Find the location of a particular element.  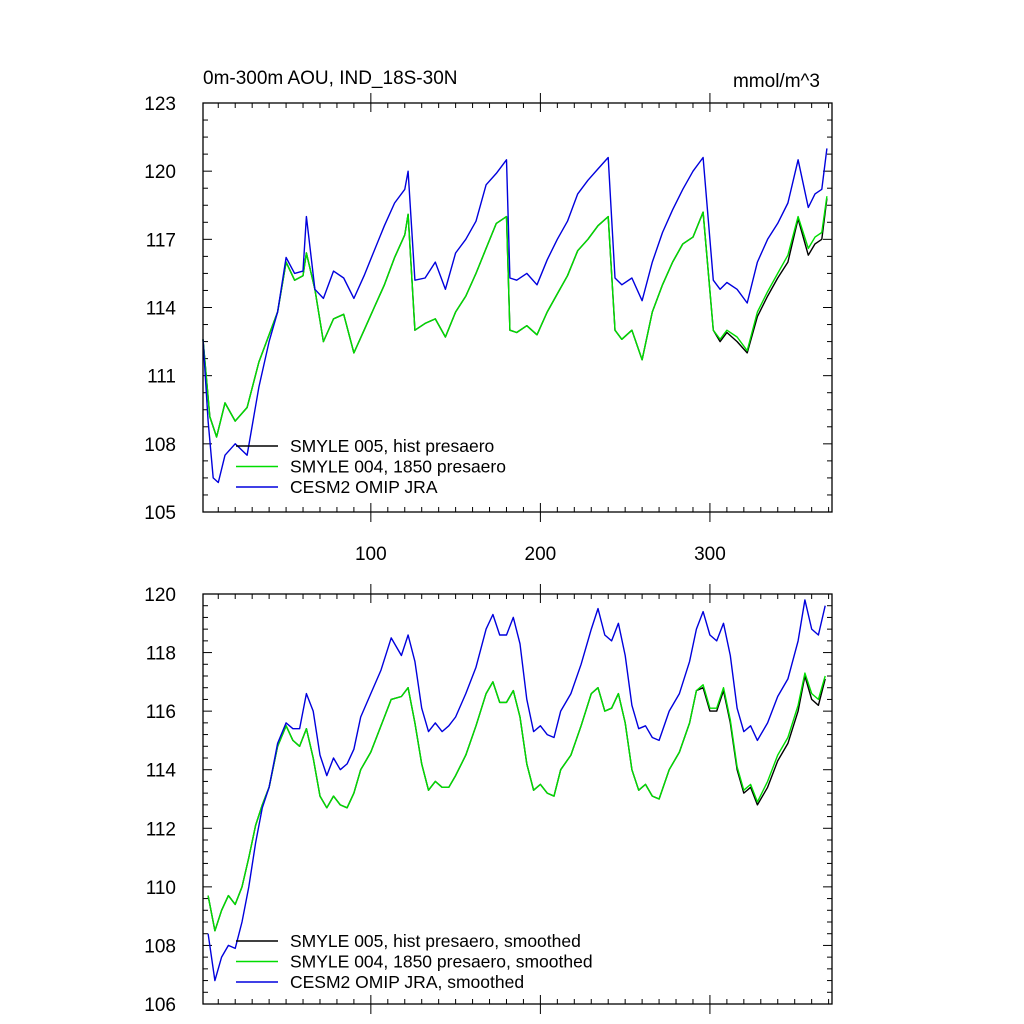

top-panel-y-tick-labels: 105 108 111 114 117 120 123 is located at coordinates (160, 309).